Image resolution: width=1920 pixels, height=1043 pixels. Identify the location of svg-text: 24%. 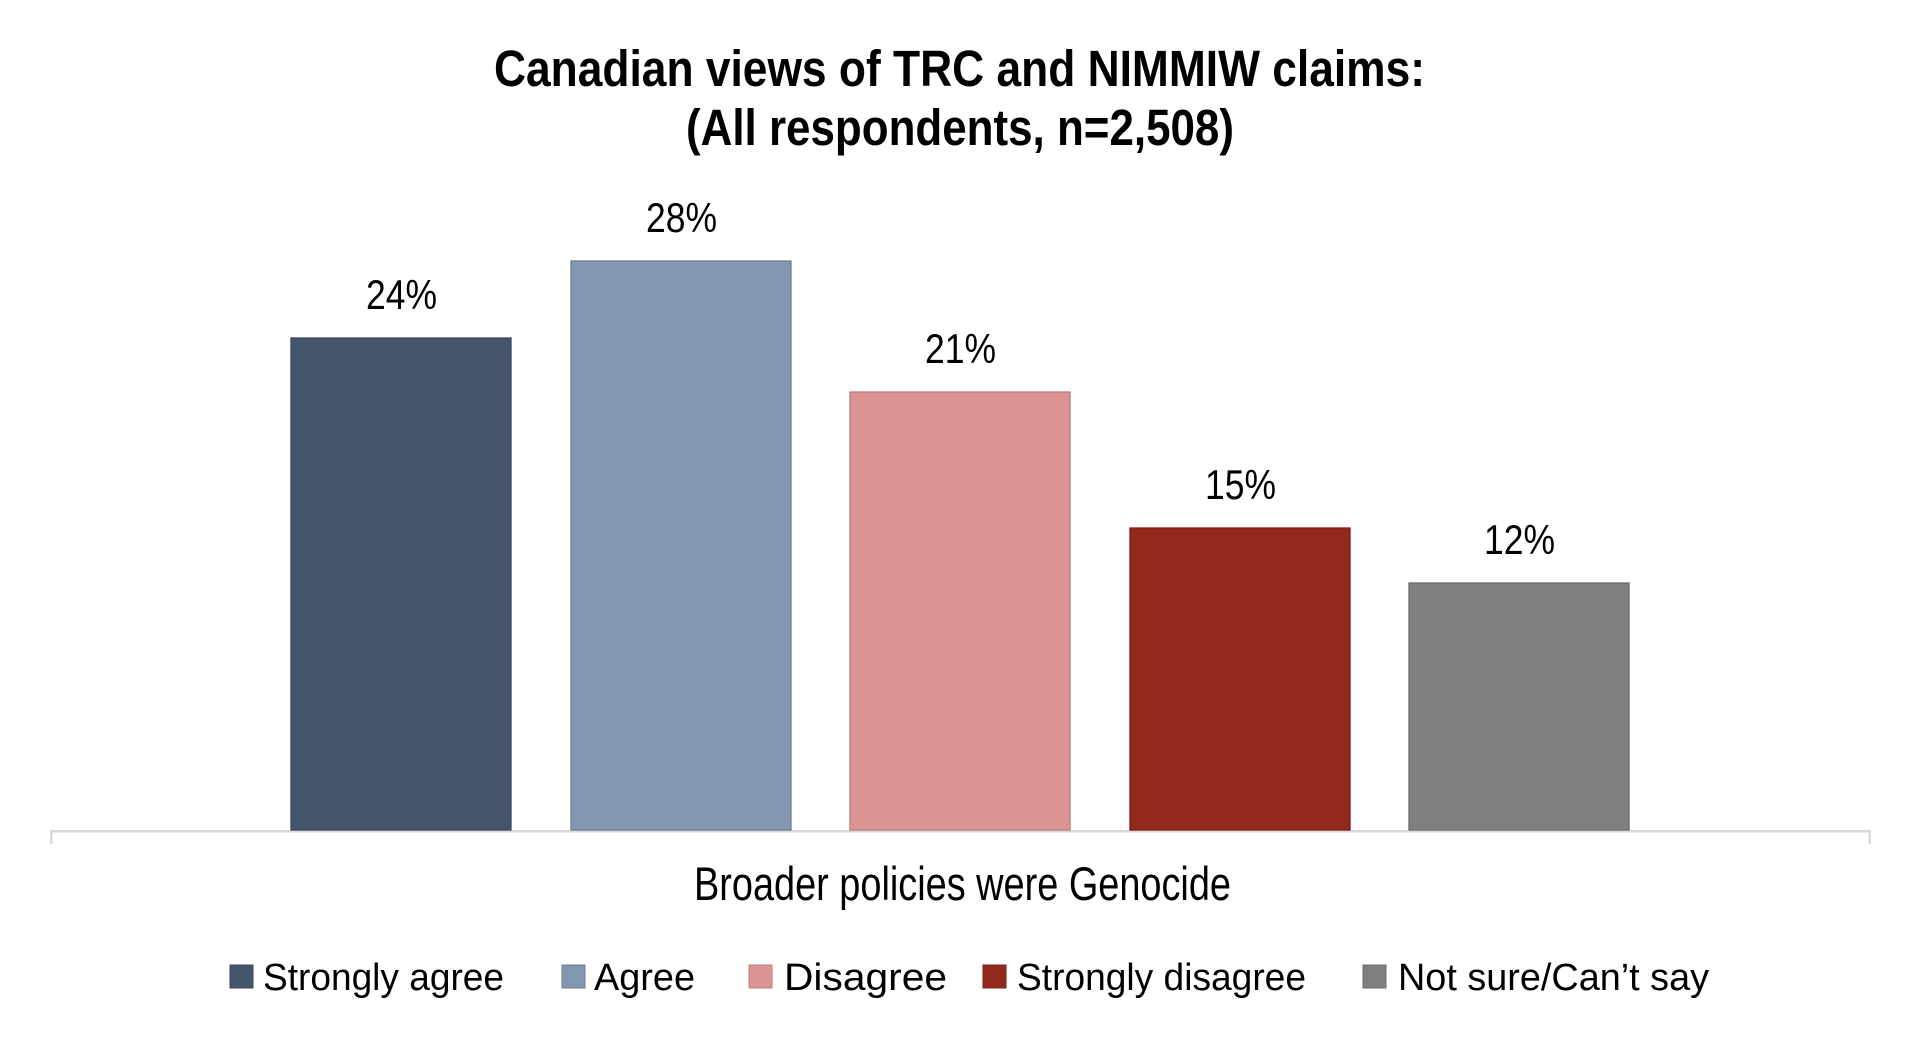
(401, 294).